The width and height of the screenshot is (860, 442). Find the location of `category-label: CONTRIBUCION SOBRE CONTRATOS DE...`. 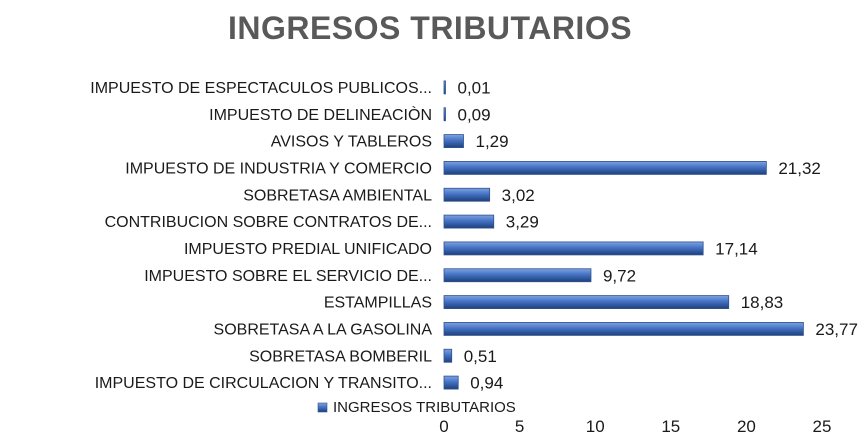

category-label: CONTRIBUCION SOBRE CONTRATOS DE... is located at coordinates (268, 222).